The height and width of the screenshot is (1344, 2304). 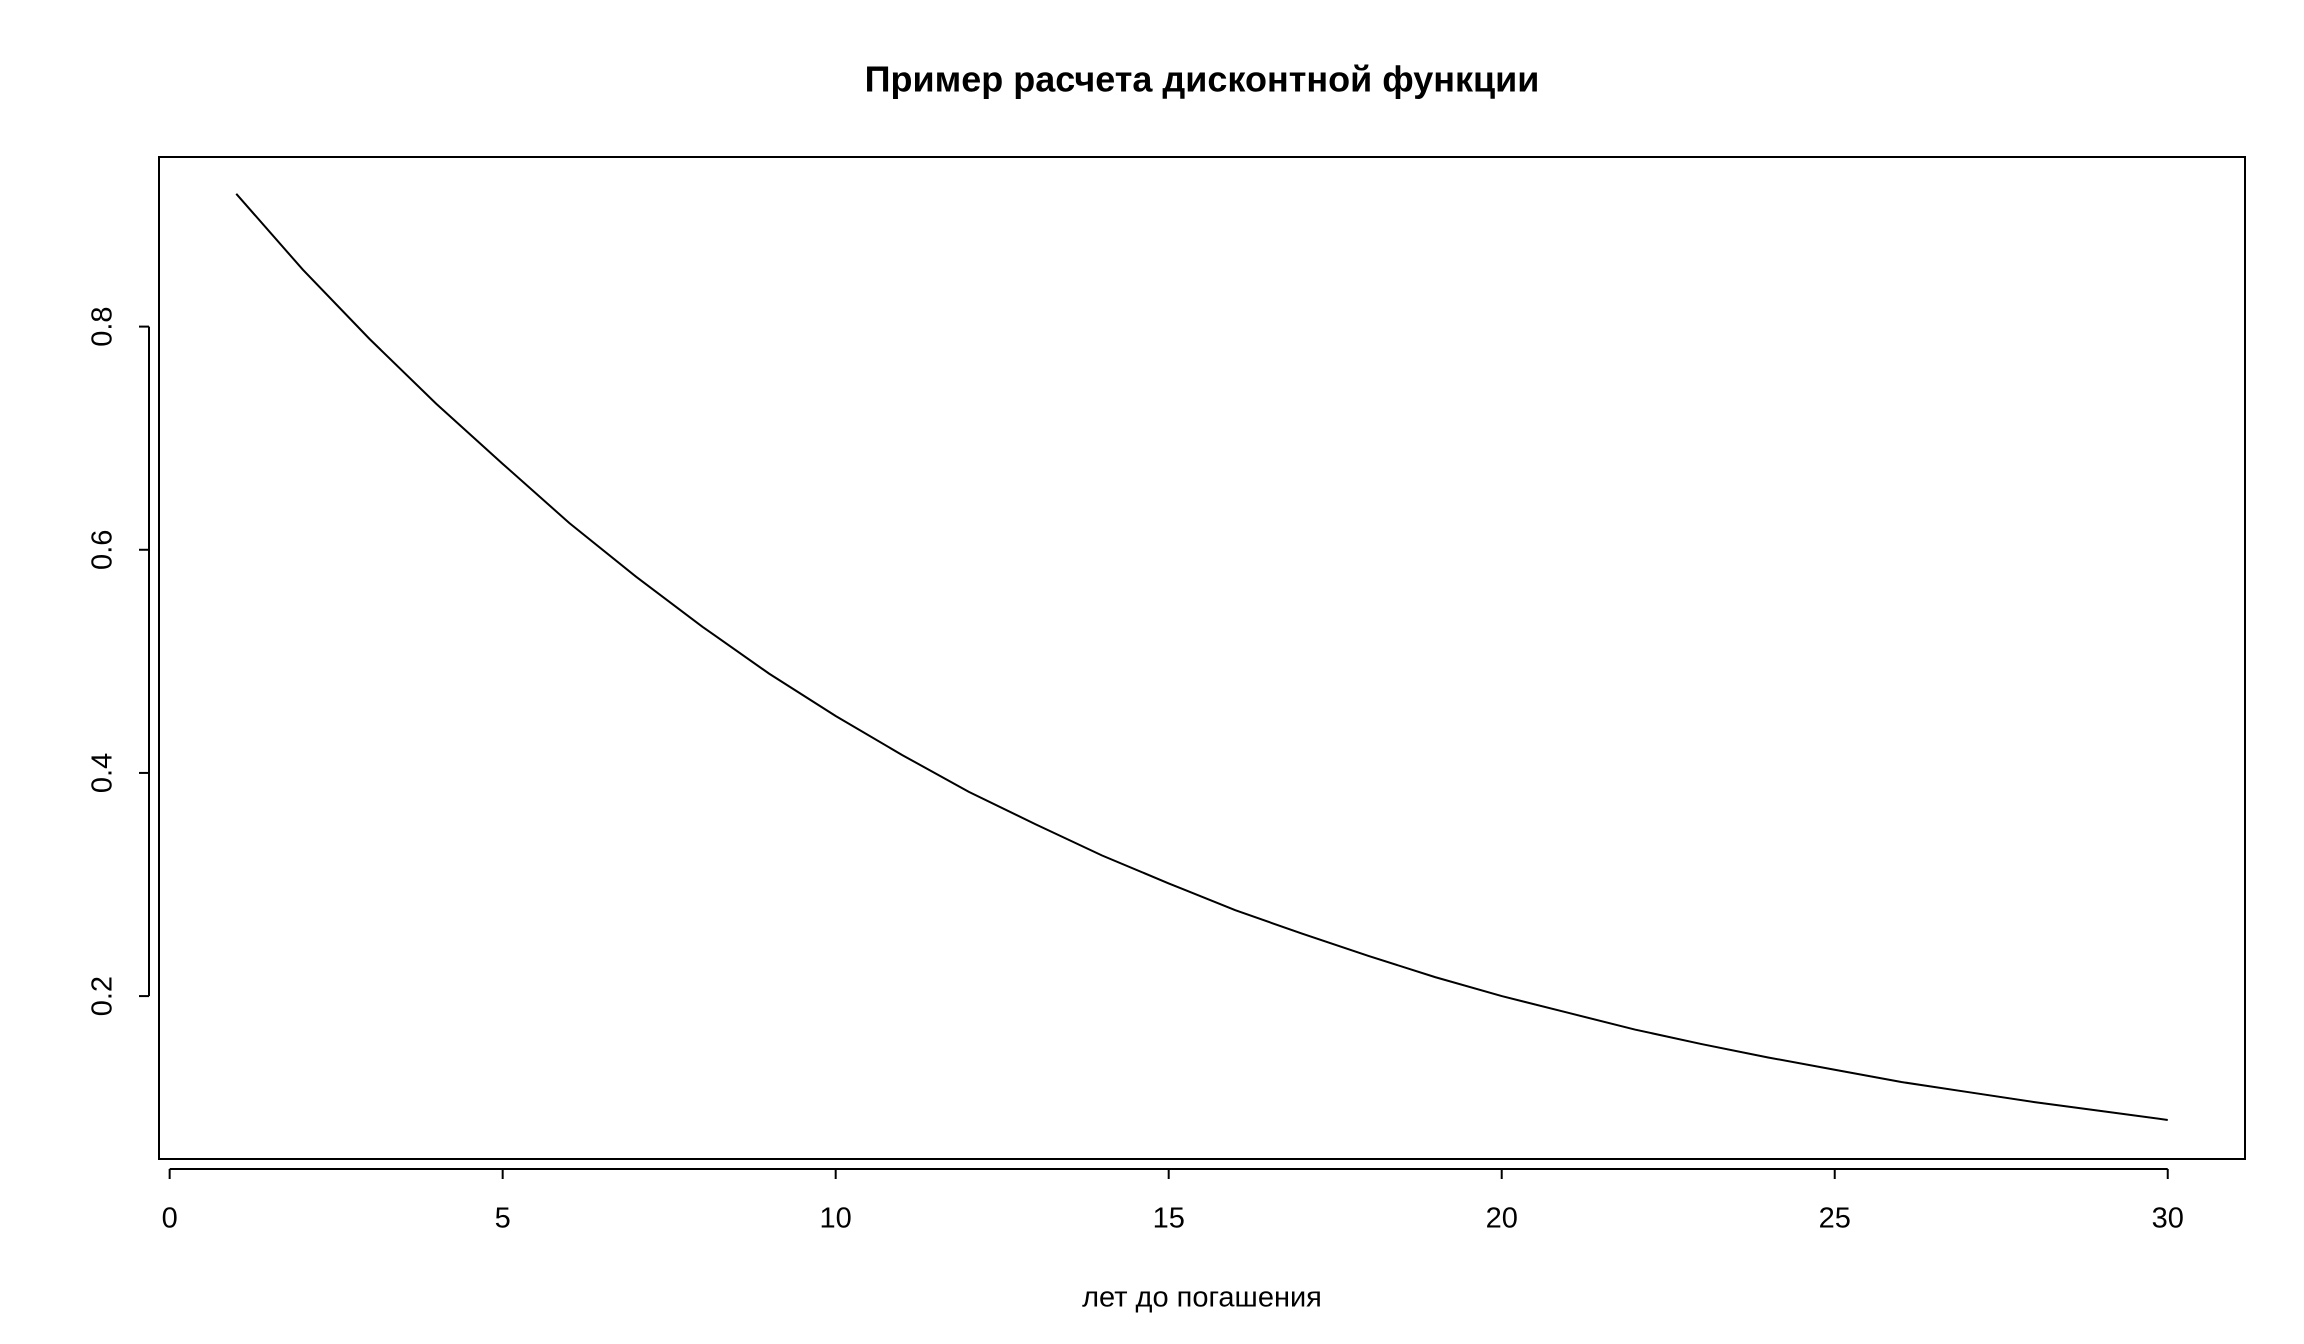 What do you see at coordinates (1835, 1219) in the screenshot?
I see `x-tick-label: 25` at bounding box center [1835, 1219].